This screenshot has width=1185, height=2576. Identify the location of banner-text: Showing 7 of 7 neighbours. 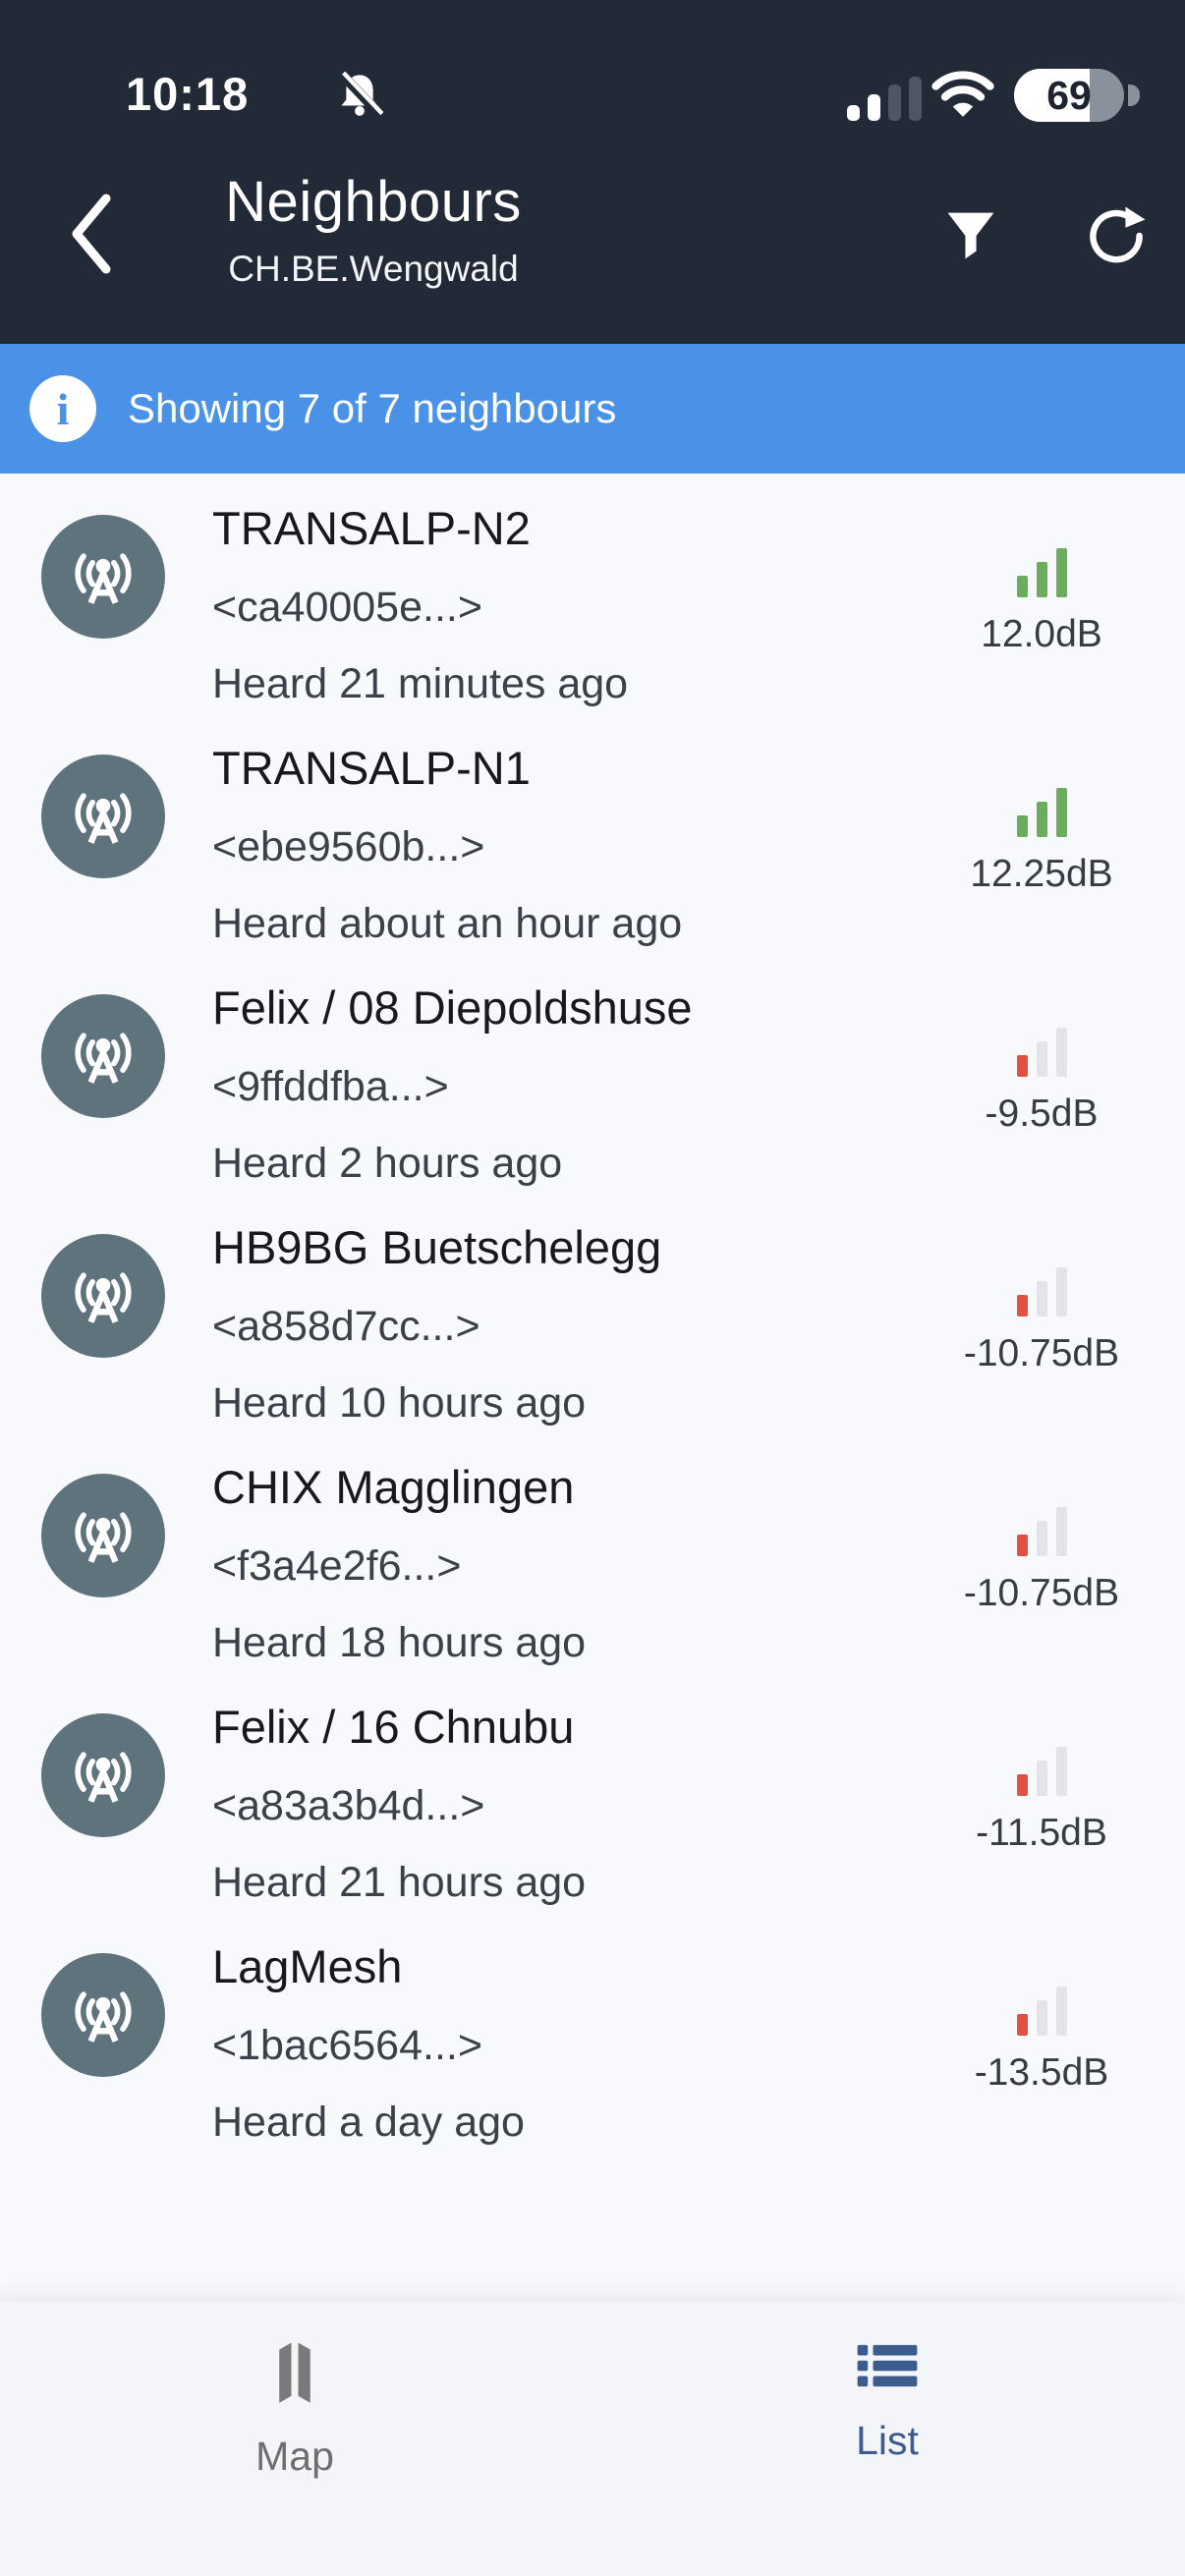
(373, 408).